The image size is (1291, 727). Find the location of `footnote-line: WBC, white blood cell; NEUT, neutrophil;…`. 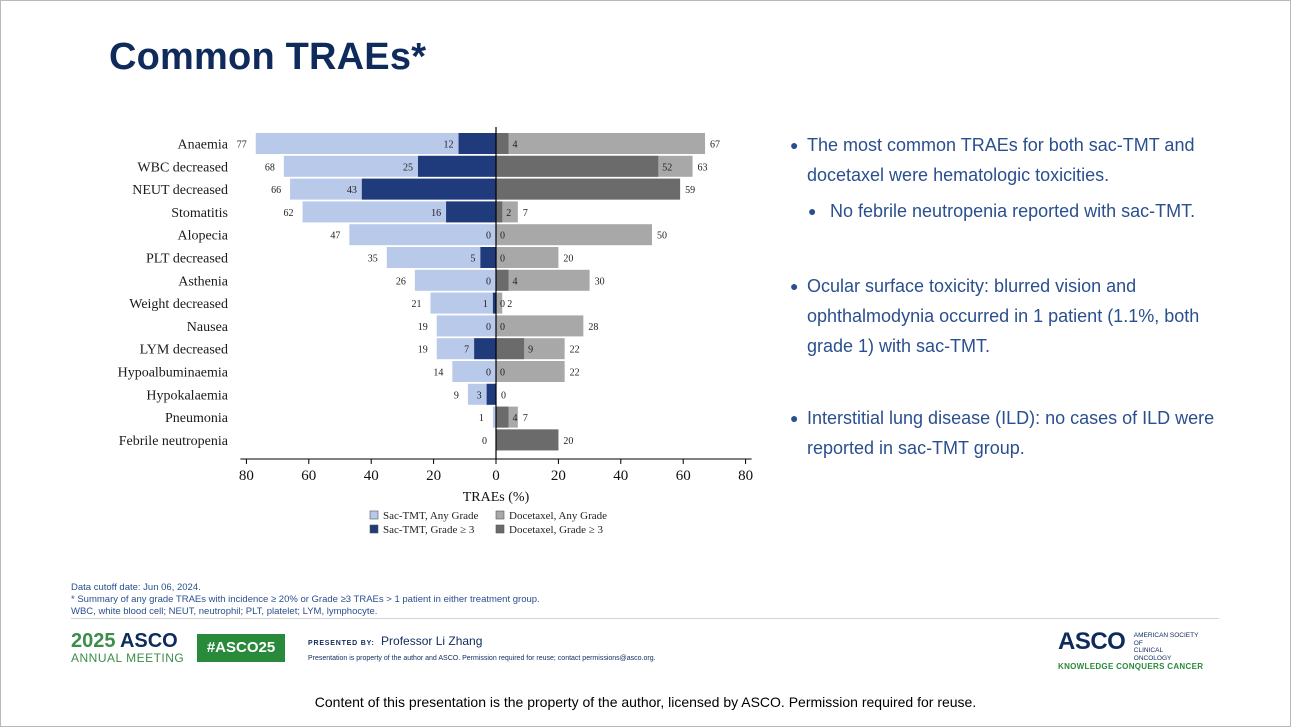

footnote-line: WBC, white blood cell; NEUT, neutrophil;… is located at coordinates (224, 611).